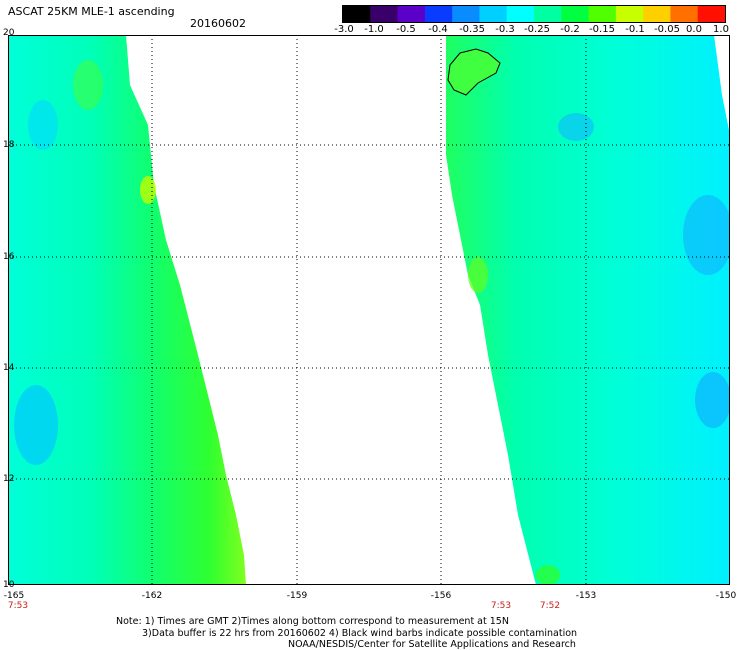 The width and height of the screenshot is (740, 650). I want to click on colorbar-label: 1.0, so click(721, 29).